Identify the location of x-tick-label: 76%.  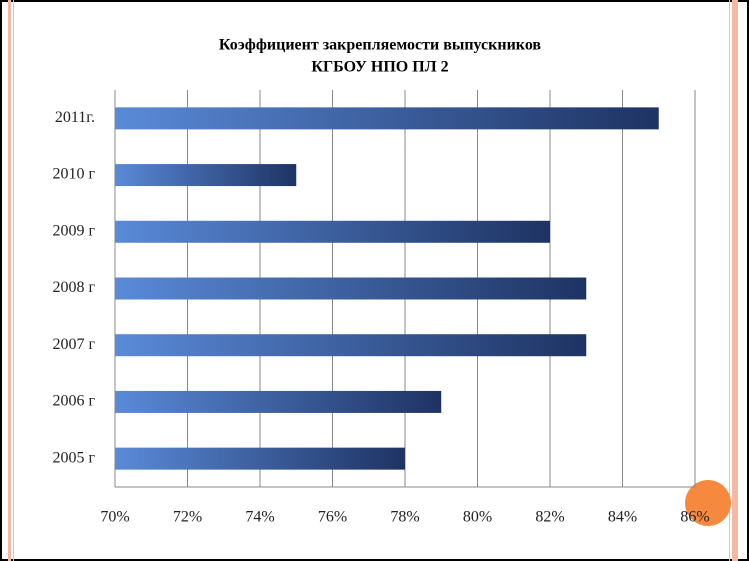
(332, 517).